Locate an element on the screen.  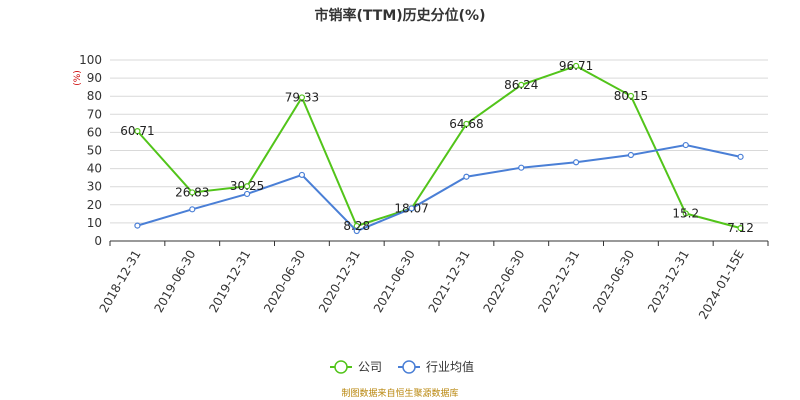
data-label: 7.12 is located at coordinates (740, 228).